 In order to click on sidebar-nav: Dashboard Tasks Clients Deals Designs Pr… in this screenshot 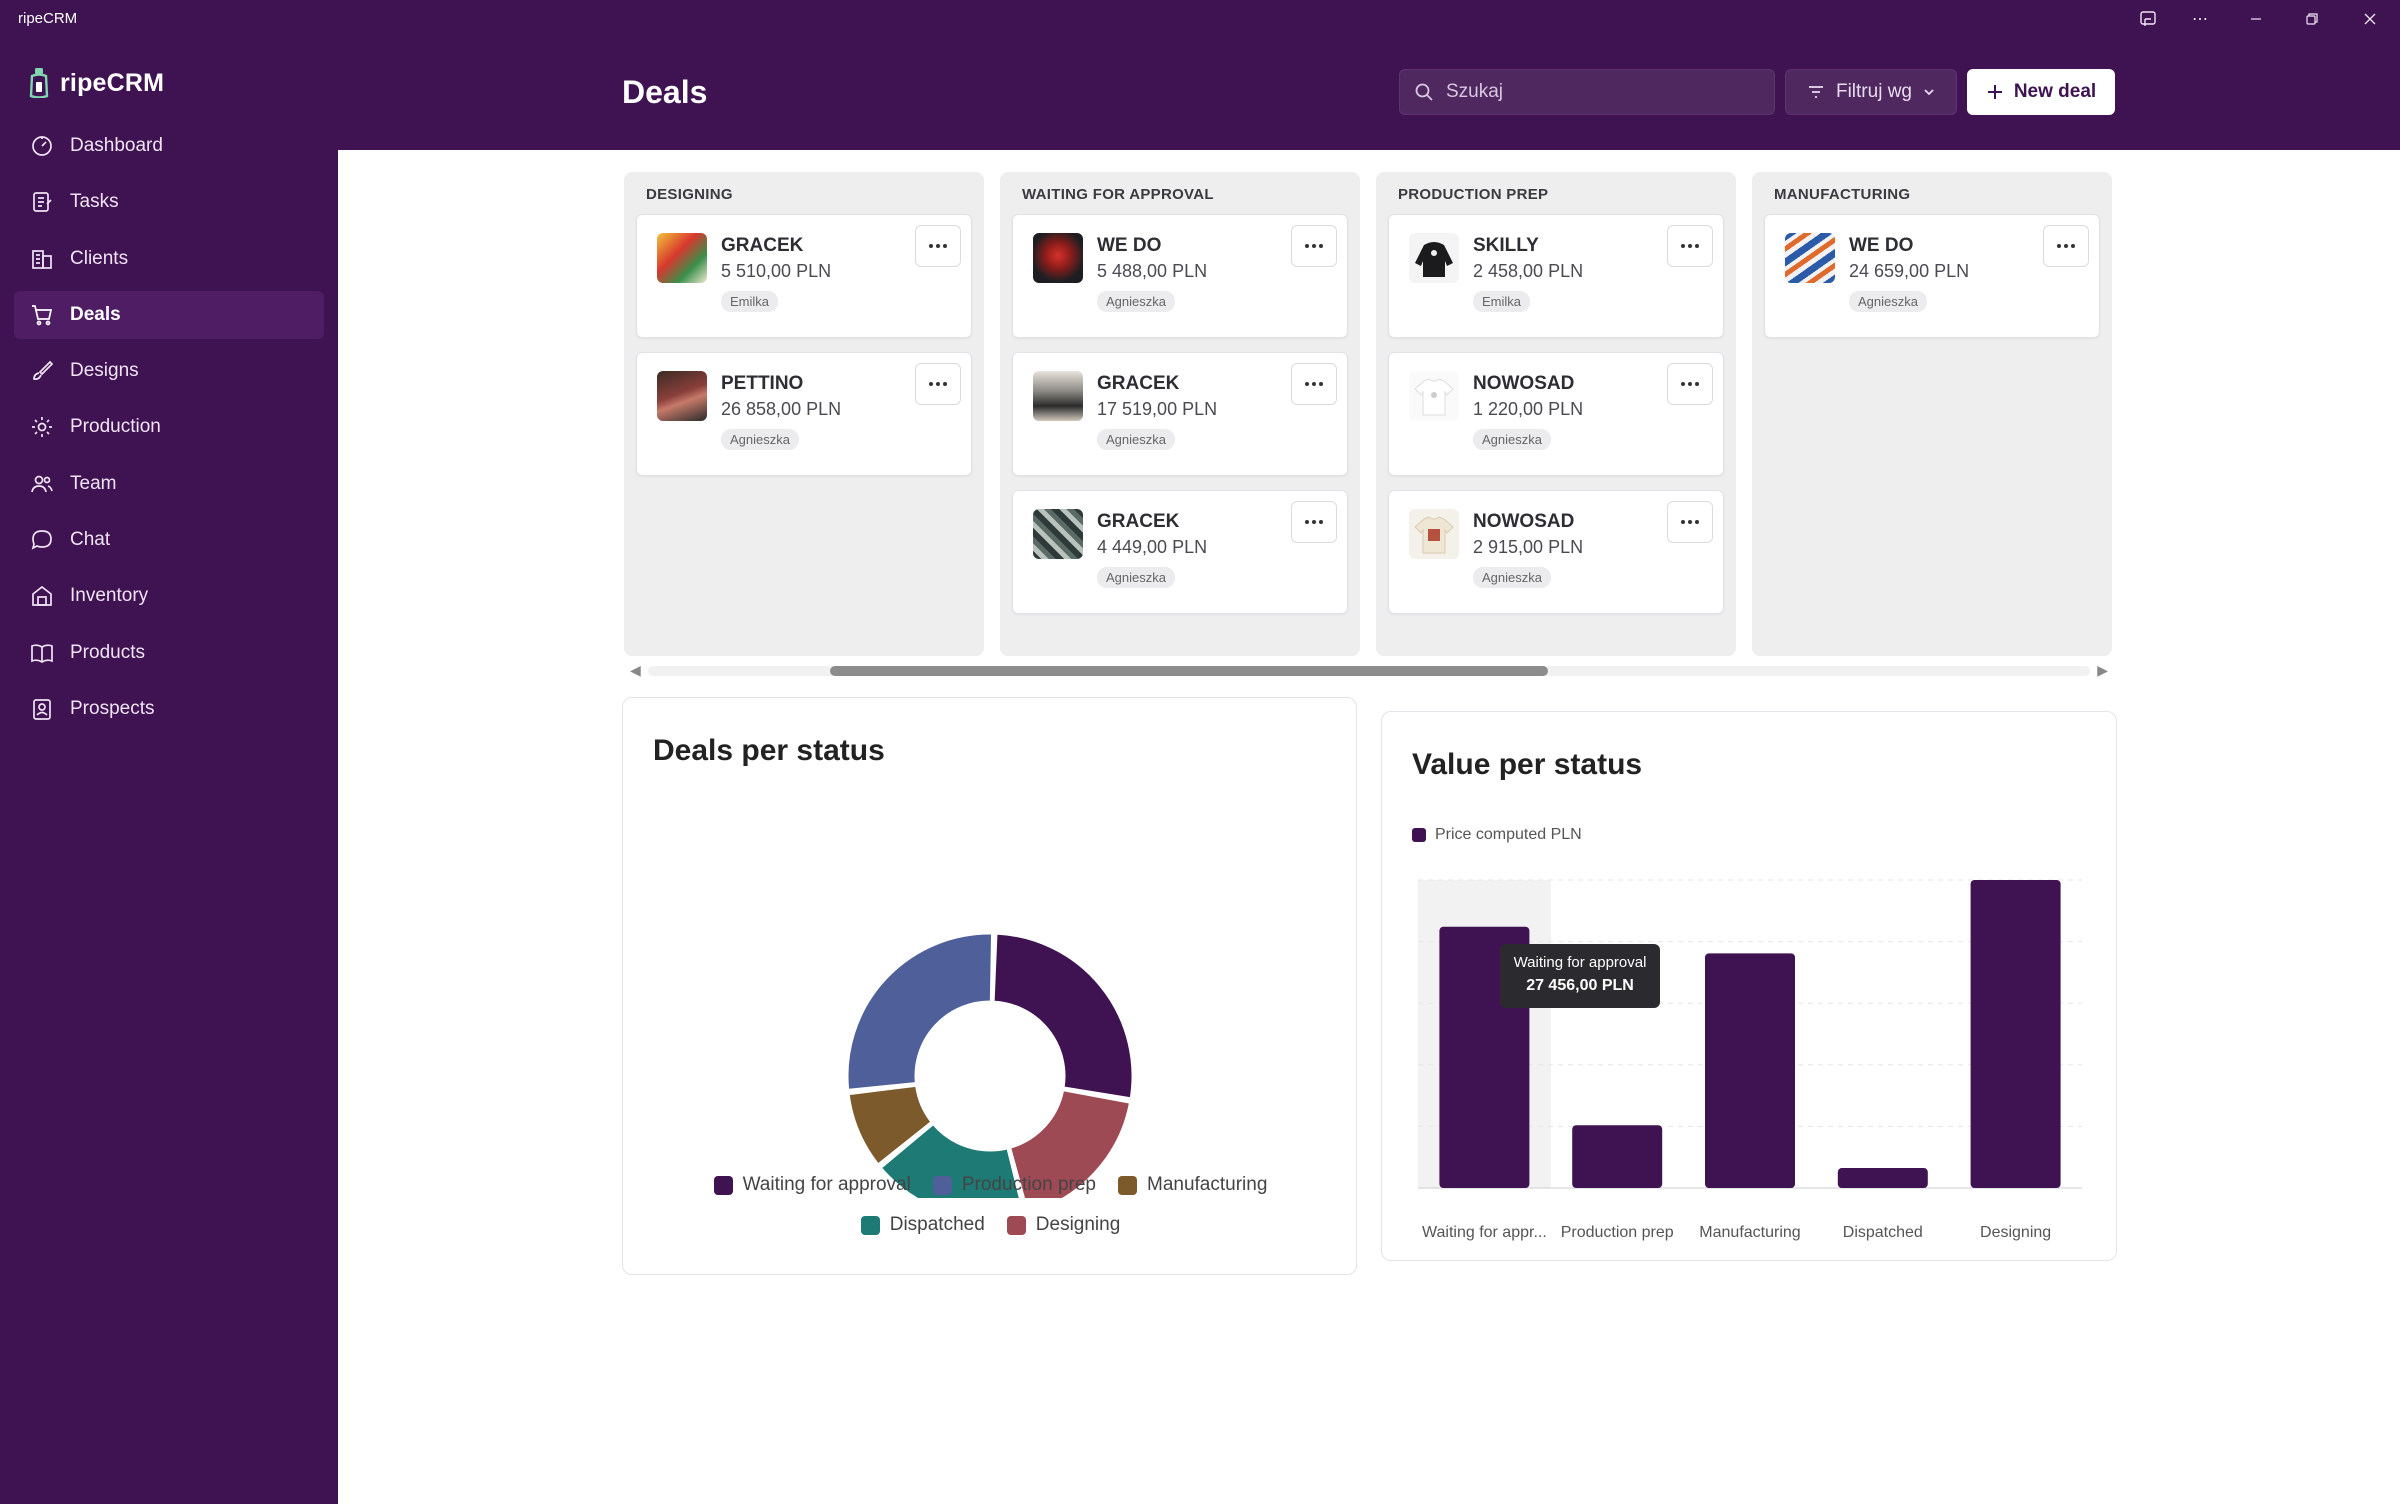, I will do `click(169, 431)`.